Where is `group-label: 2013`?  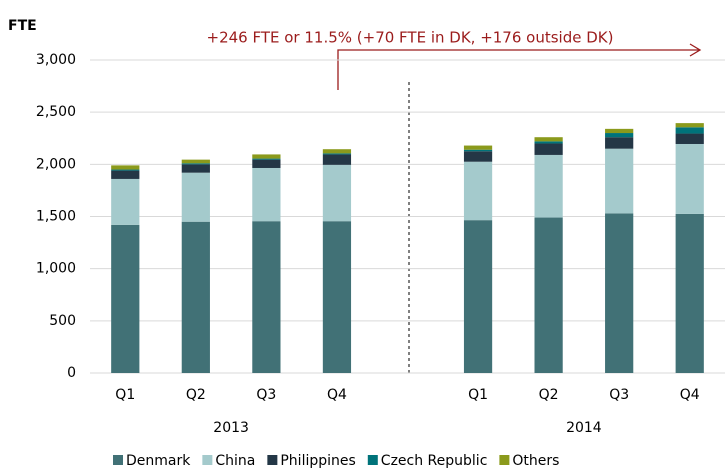
group-label: 2013 is located at coordinates (231, 428).